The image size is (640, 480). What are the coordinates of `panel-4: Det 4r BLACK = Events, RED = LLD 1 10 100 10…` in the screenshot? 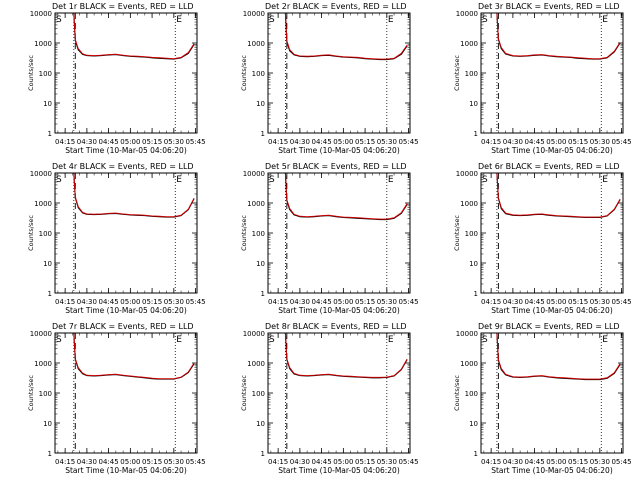 It's located at (116, 238).